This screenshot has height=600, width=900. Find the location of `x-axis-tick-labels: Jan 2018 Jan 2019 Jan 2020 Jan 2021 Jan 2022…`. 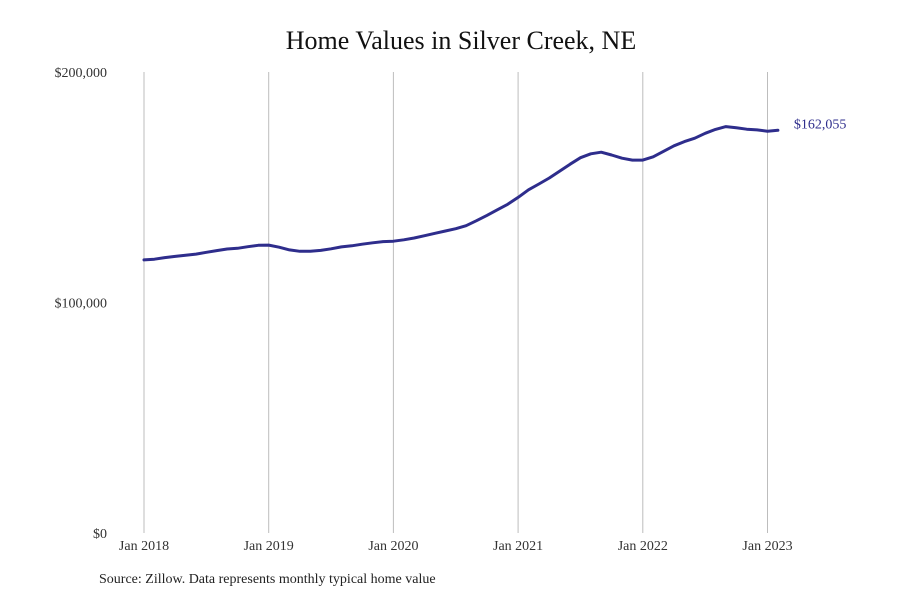

x-axis-tick-labels: Jan 2018 Jan 2019 Jan 2020 Jan 2021 Jan 2022… is located at coordinates (456, 546).